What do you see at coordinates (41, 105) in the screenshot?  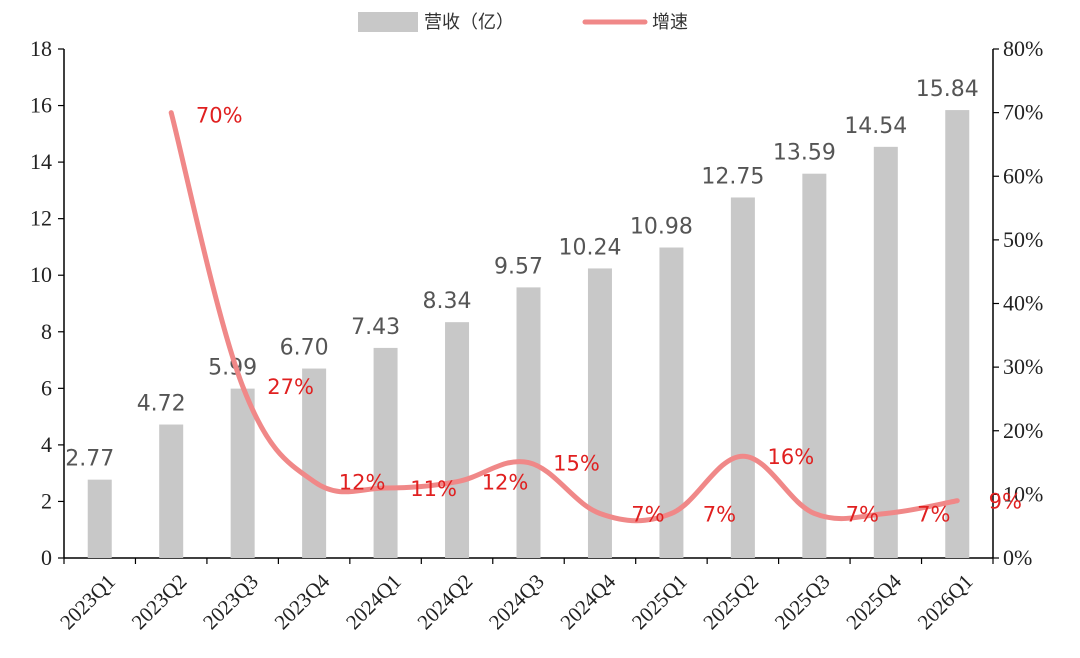 I see `left-tick-label: 16` at bounding box center [41, 105].